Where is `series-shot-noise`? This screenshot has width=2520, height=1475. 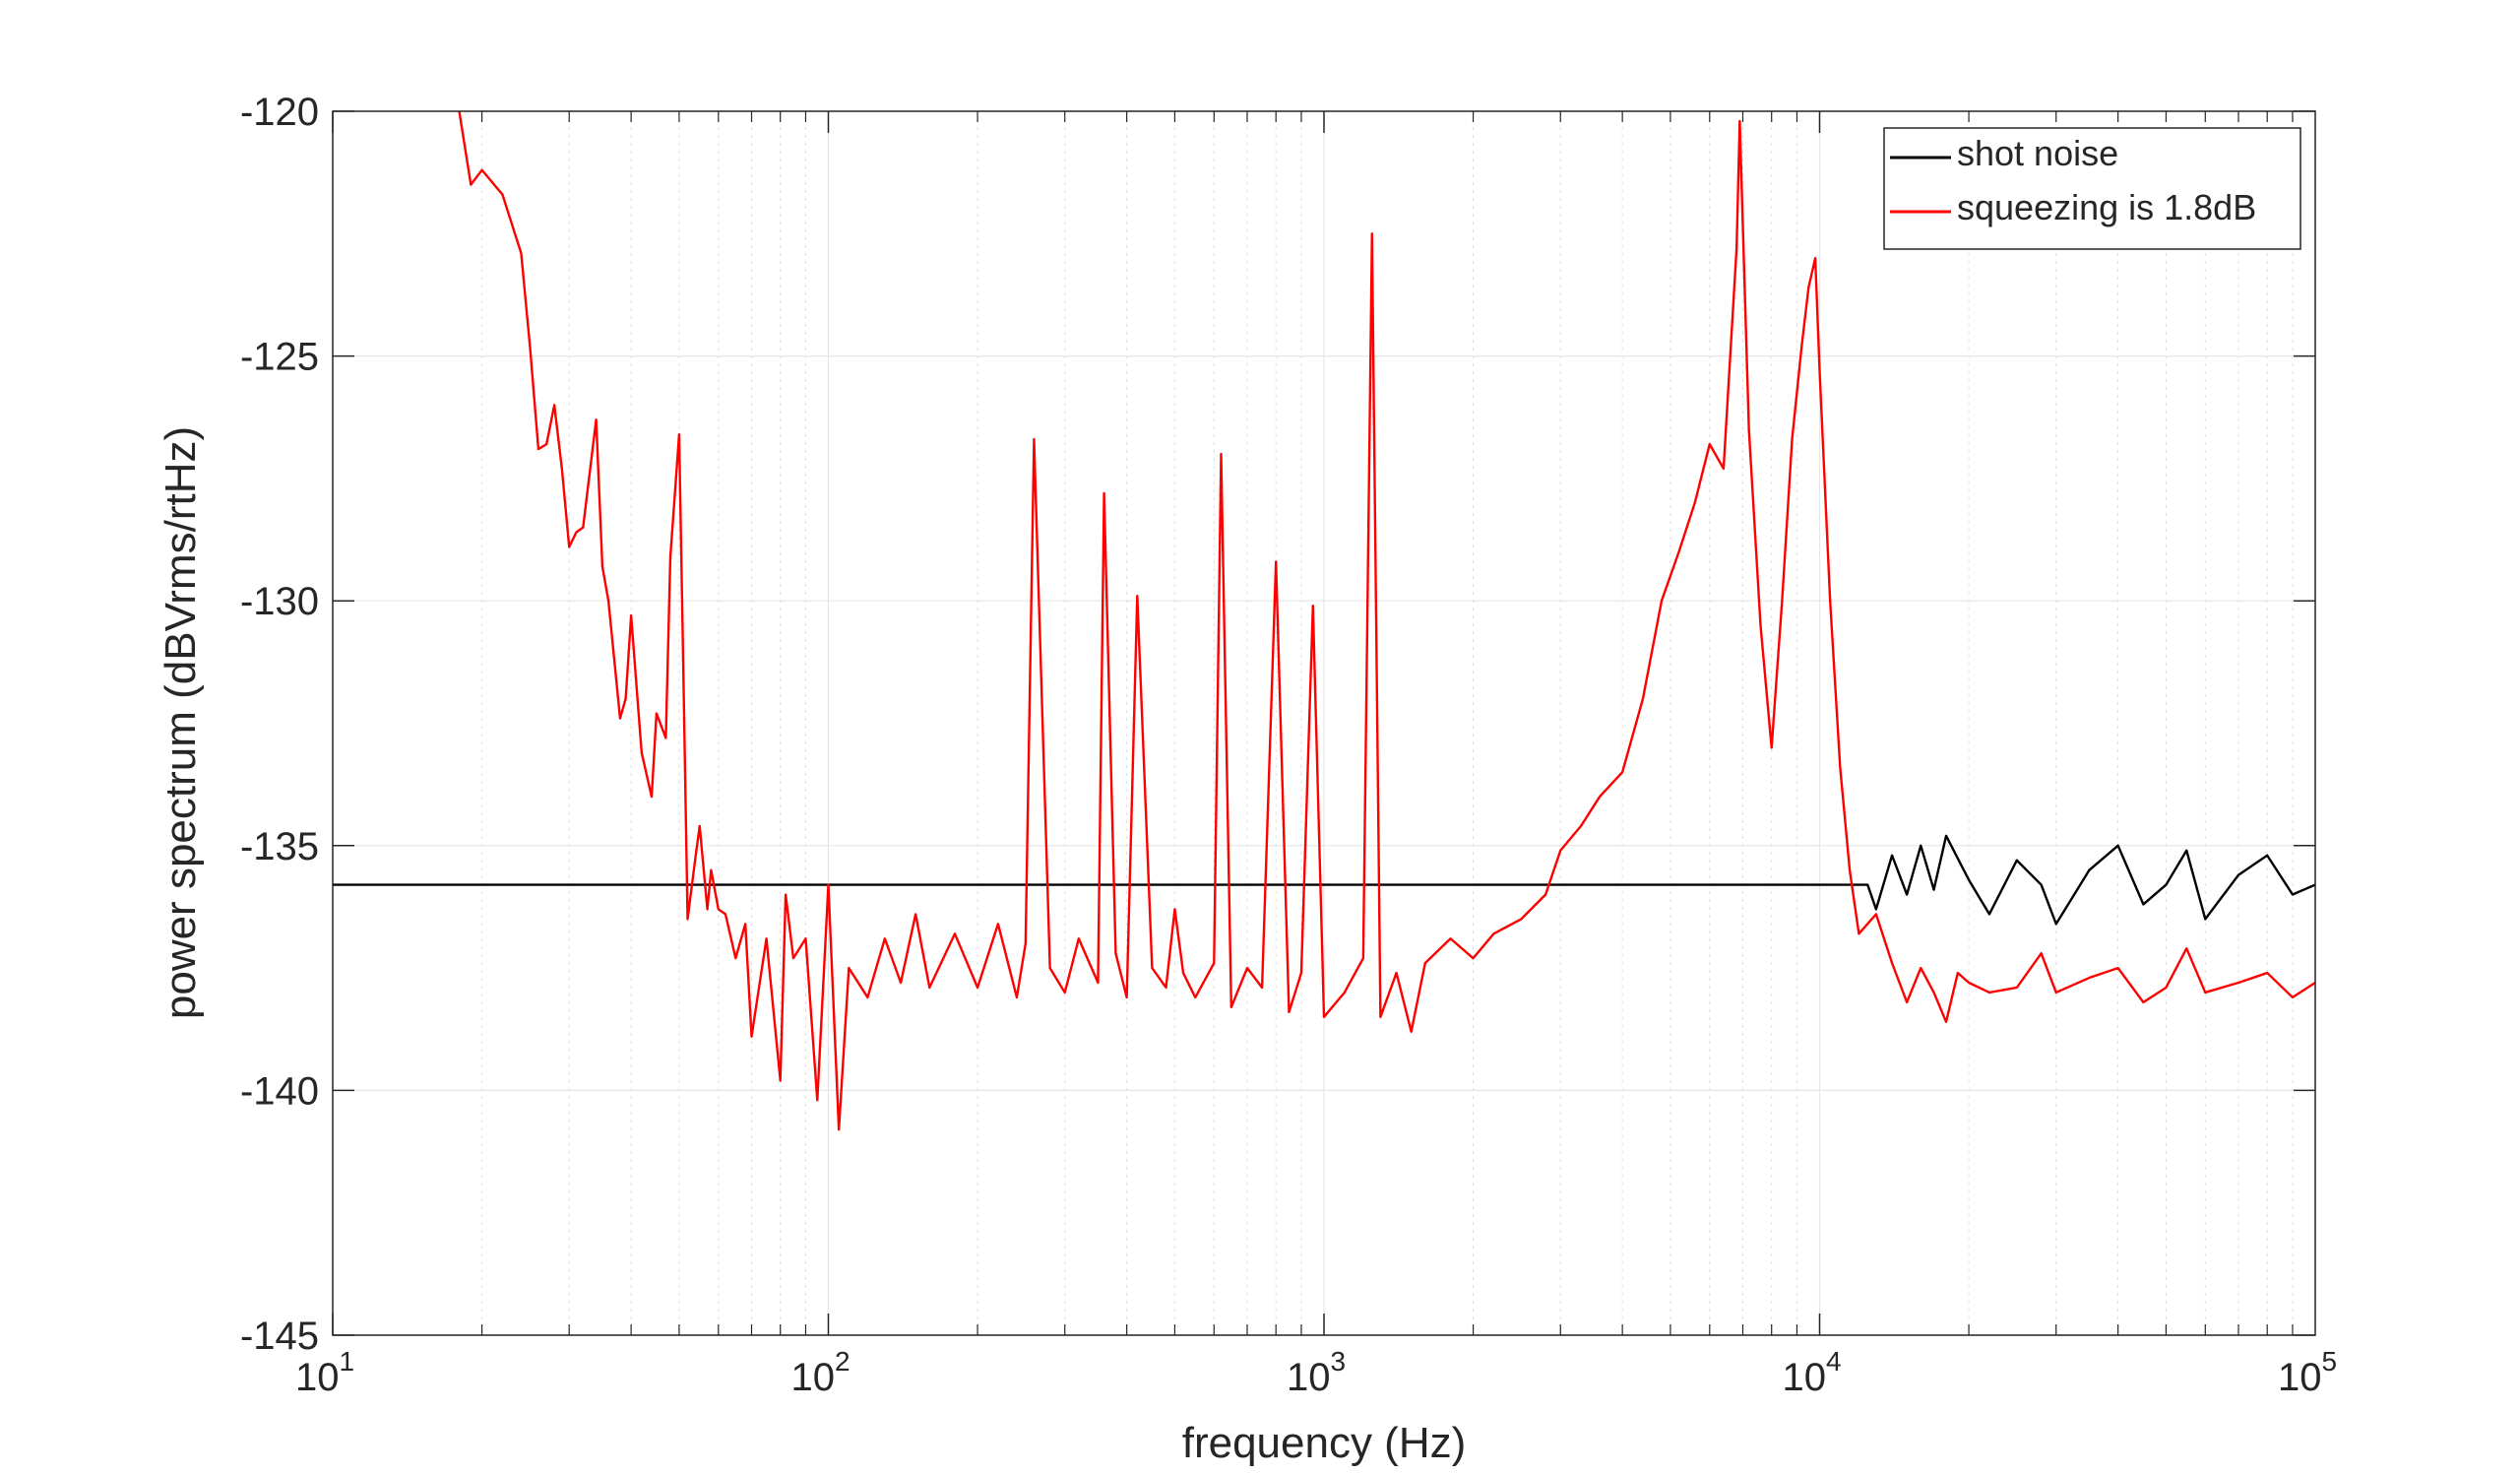 series-shot-noise is located at coordinates (1324, 880).